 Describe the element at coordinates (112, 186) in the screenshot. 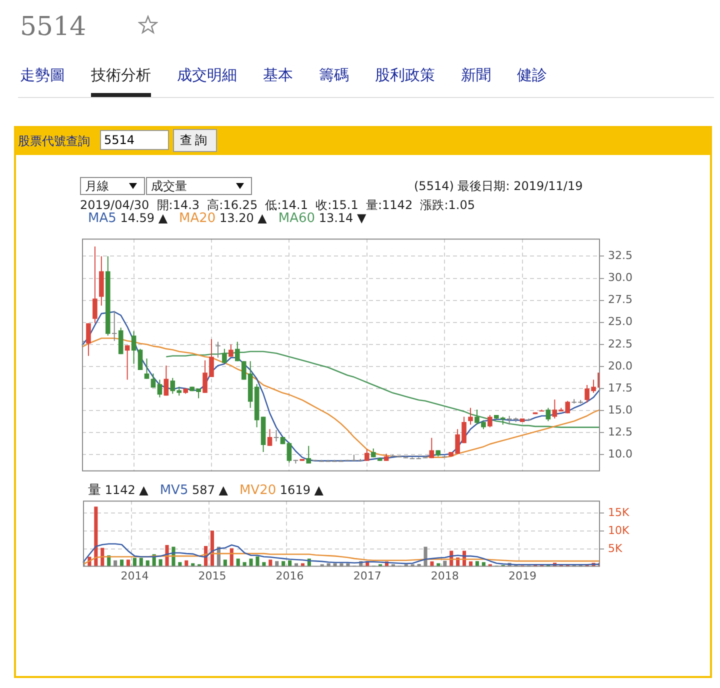

I see `text: 月線` at that location.